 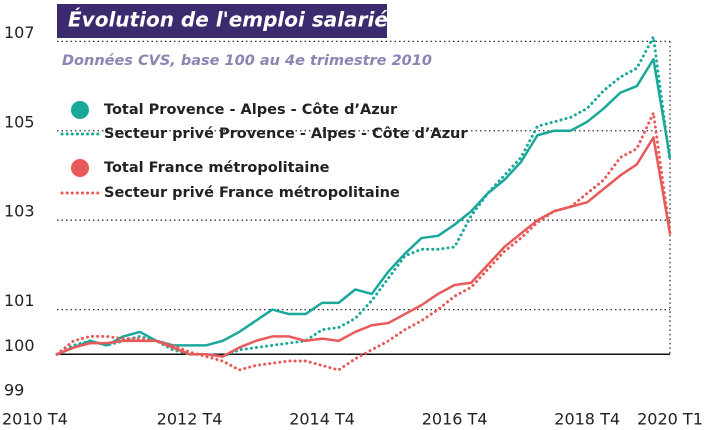 I want to click on title-box, so click(x=222, y=21).